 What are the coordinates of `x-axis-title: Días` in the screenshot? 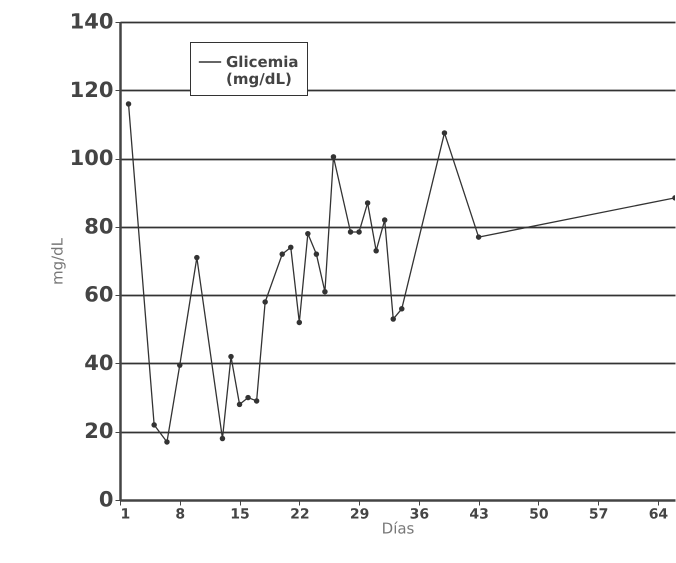 It's located at (398, 529).